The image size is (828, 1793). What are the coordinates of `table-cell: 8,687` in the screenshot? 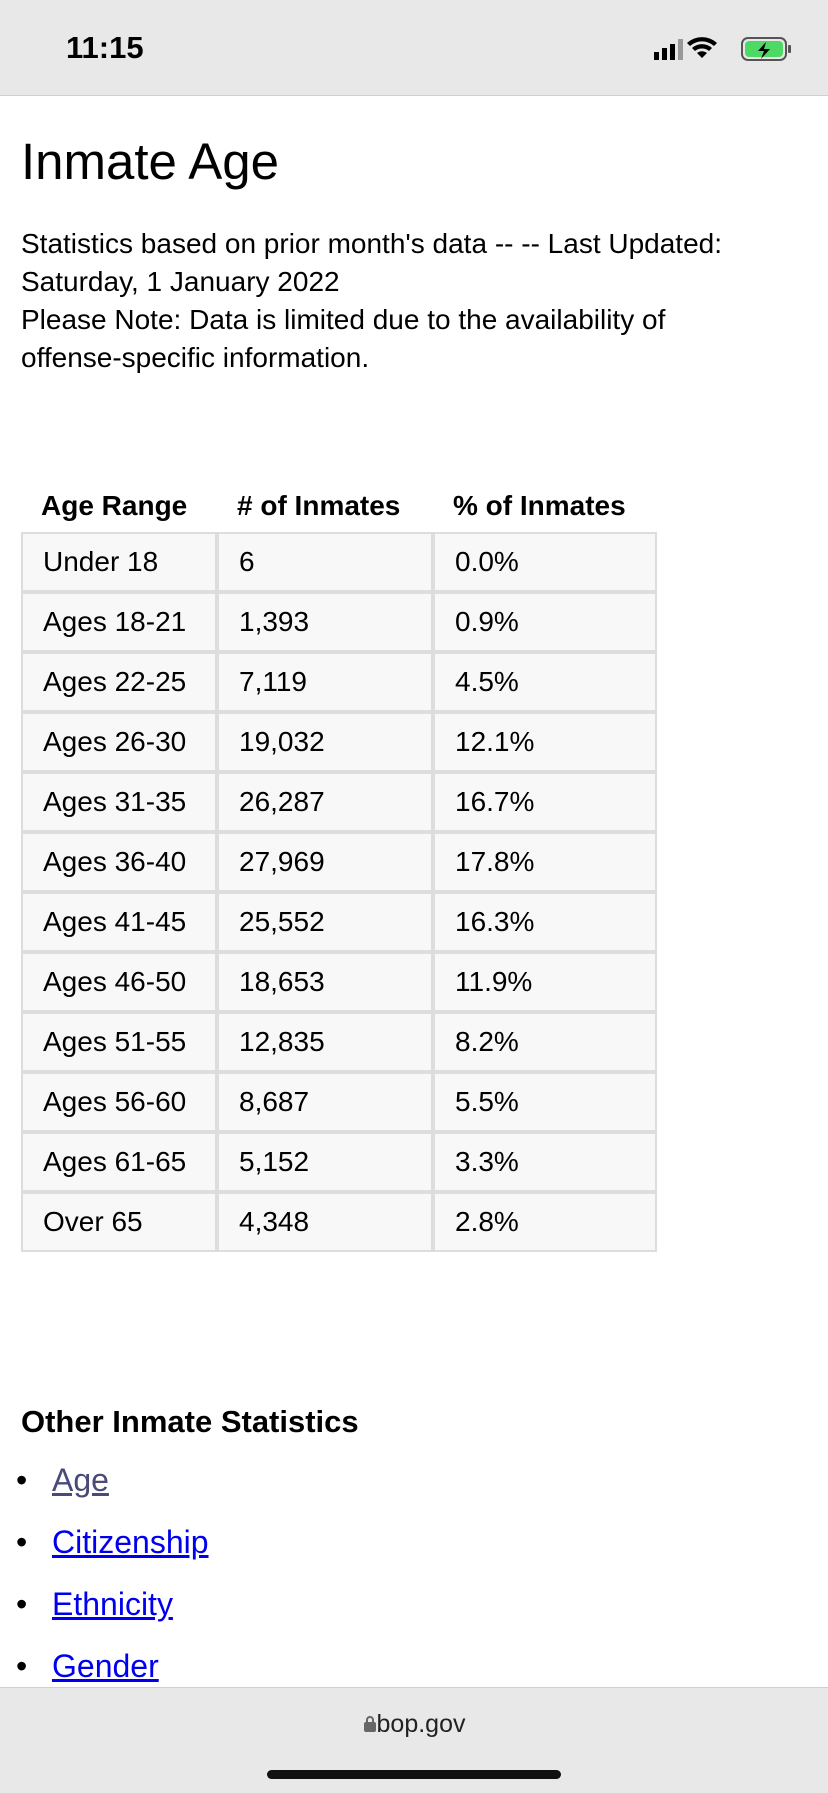 It's located at (325, 1102).